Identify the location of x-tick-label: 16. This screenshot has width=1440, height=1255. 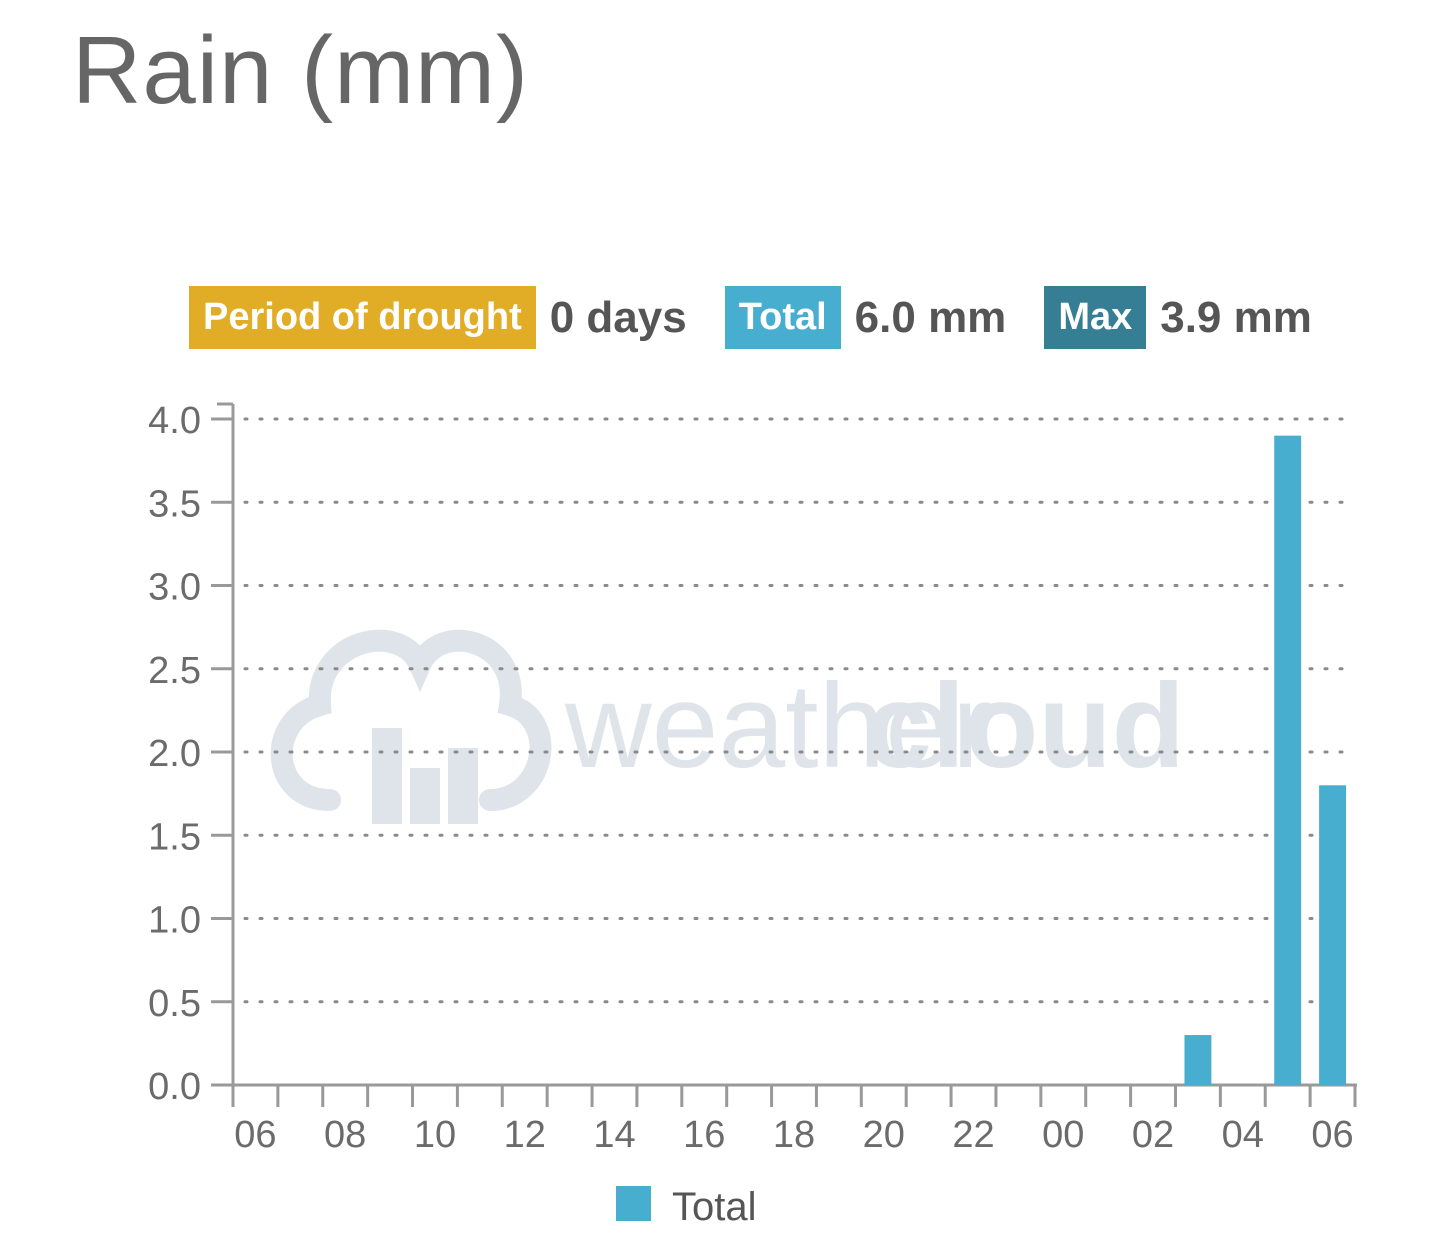
(704, 1135).